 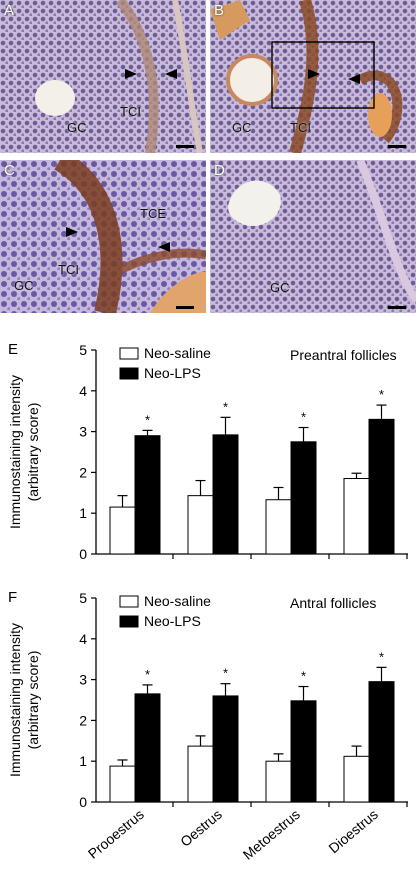 I want to click on micrograph-panel-c: C GC TCE TCI, so click(x=103, y=236).